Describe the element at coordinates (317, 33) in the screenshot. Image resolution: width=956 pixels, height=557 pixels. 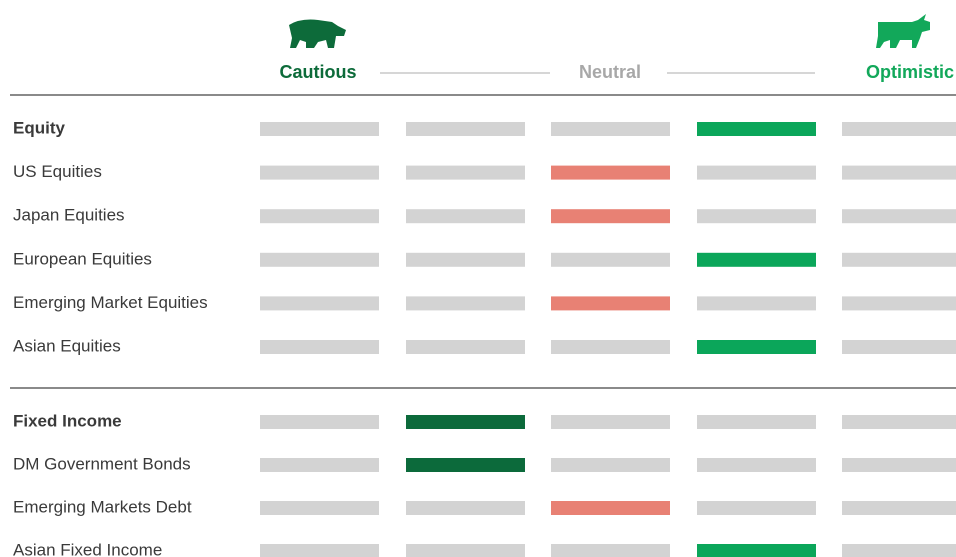
I see `bear-icon` at that location.